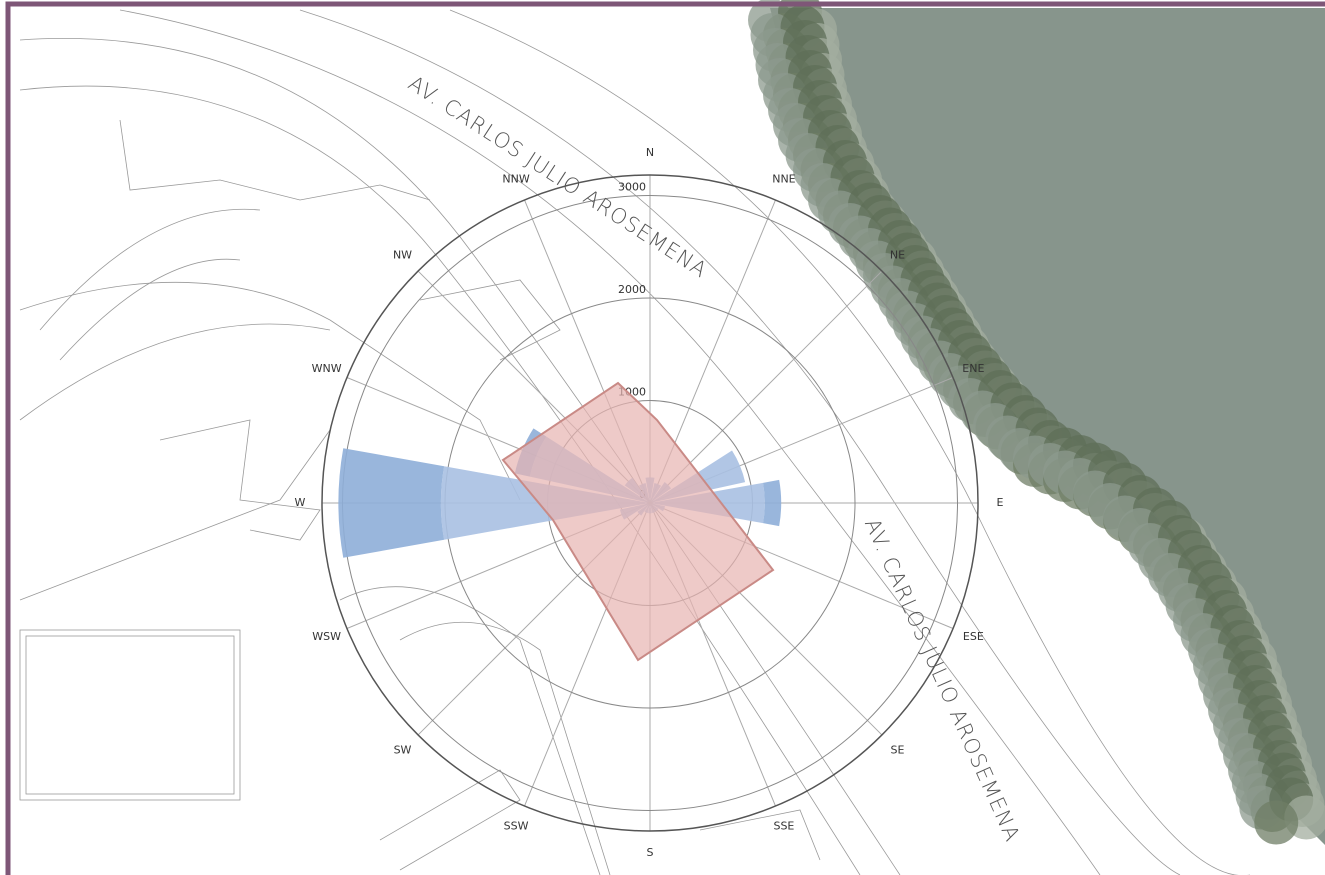 This screenshot has width=1325, height=875. Describe the element at coordinates (1000, 502) in the screenshot. I see `direction-label: E` at that location.